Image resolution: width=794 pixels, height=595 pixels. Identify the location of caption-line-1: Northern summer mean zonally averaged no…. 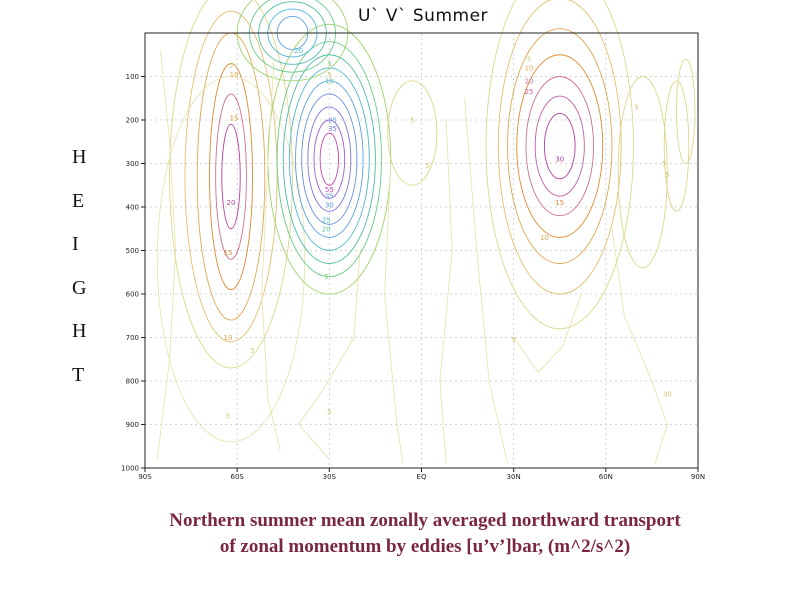
(425, 520).